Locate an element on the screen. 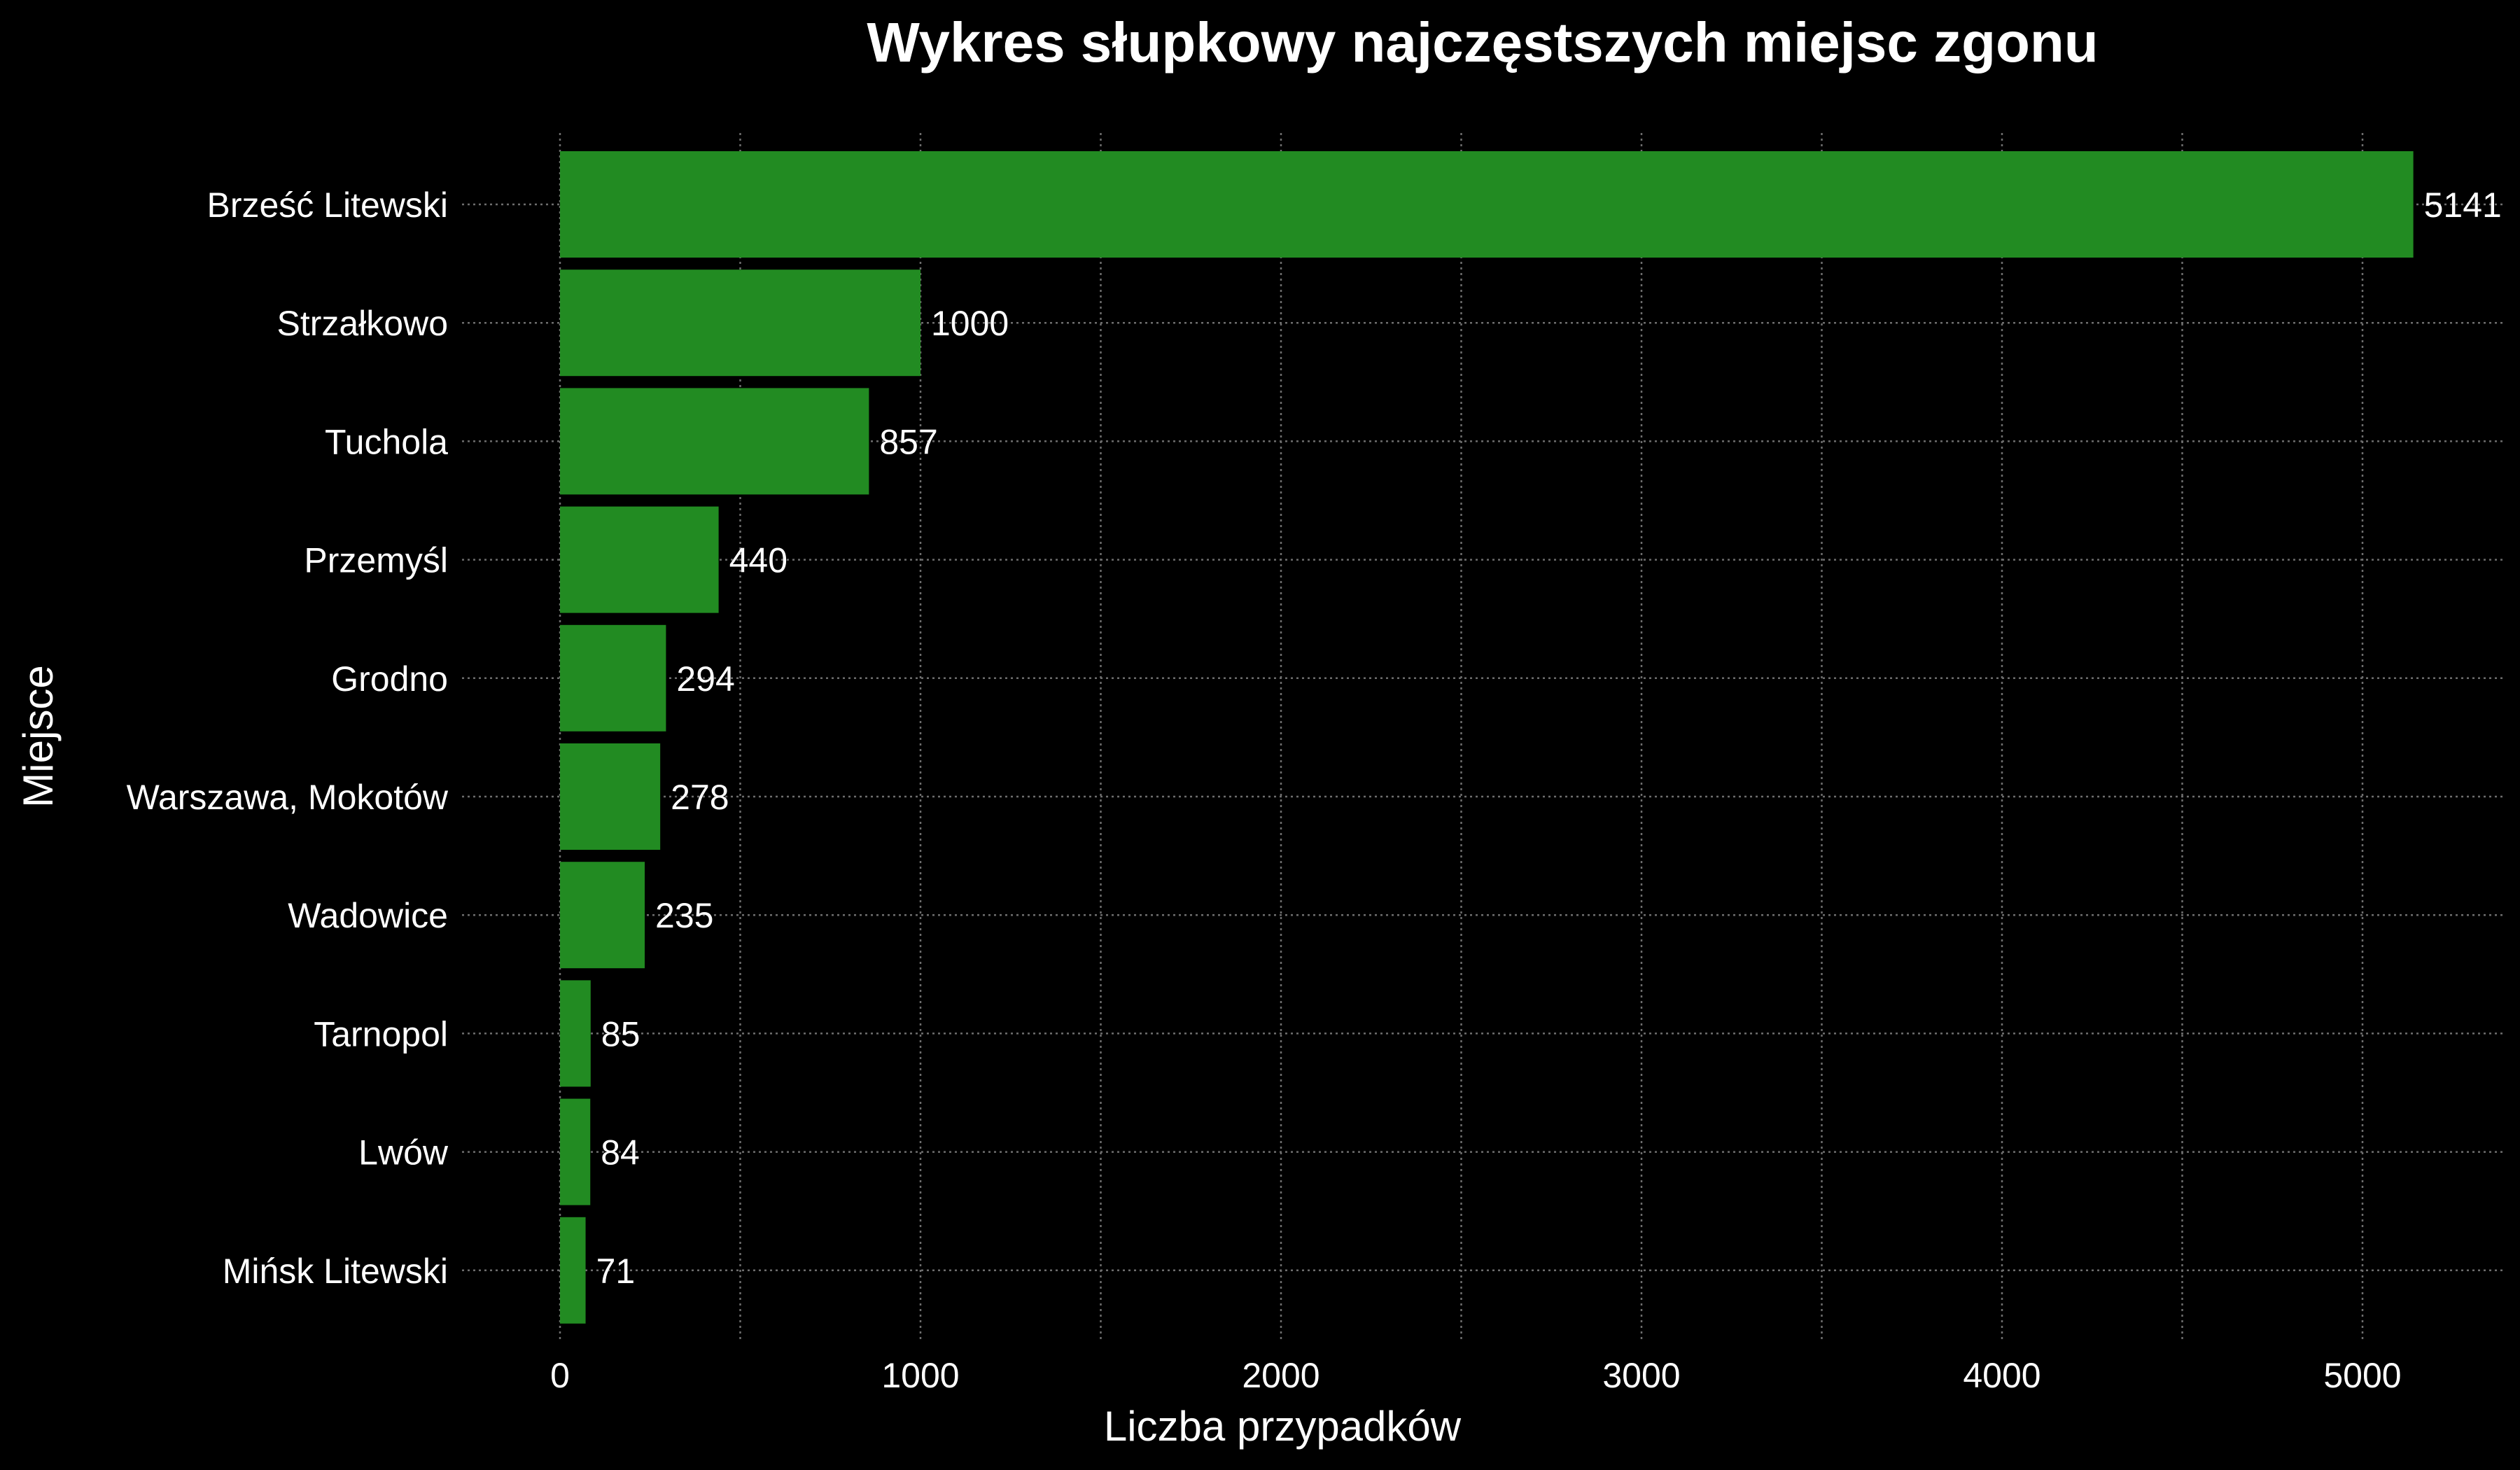  bar-value-label: 440 is located at coordinates (758, 560).